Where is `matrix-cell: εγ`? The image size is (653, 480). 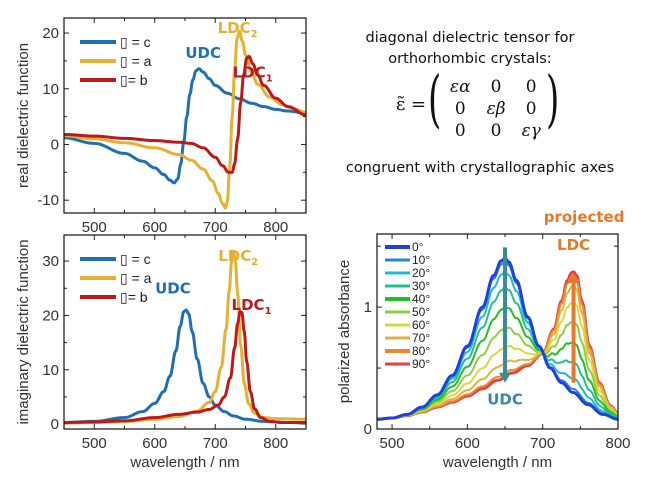
matrix-cell: εγ is located at coordinates (531, 131).